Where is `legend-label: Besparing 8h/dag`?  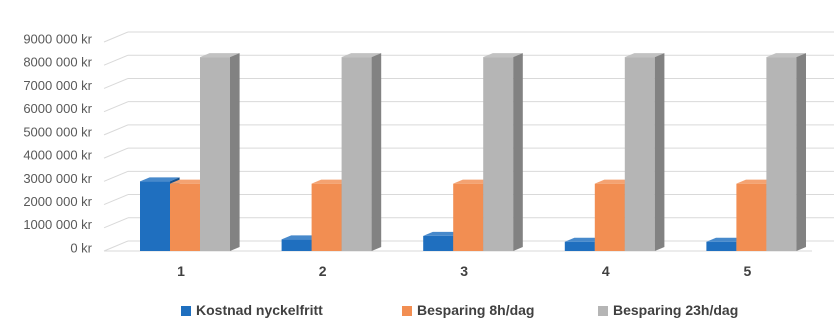 legend-label: Besparing 8h/dag is located at coordinates (475, 310).